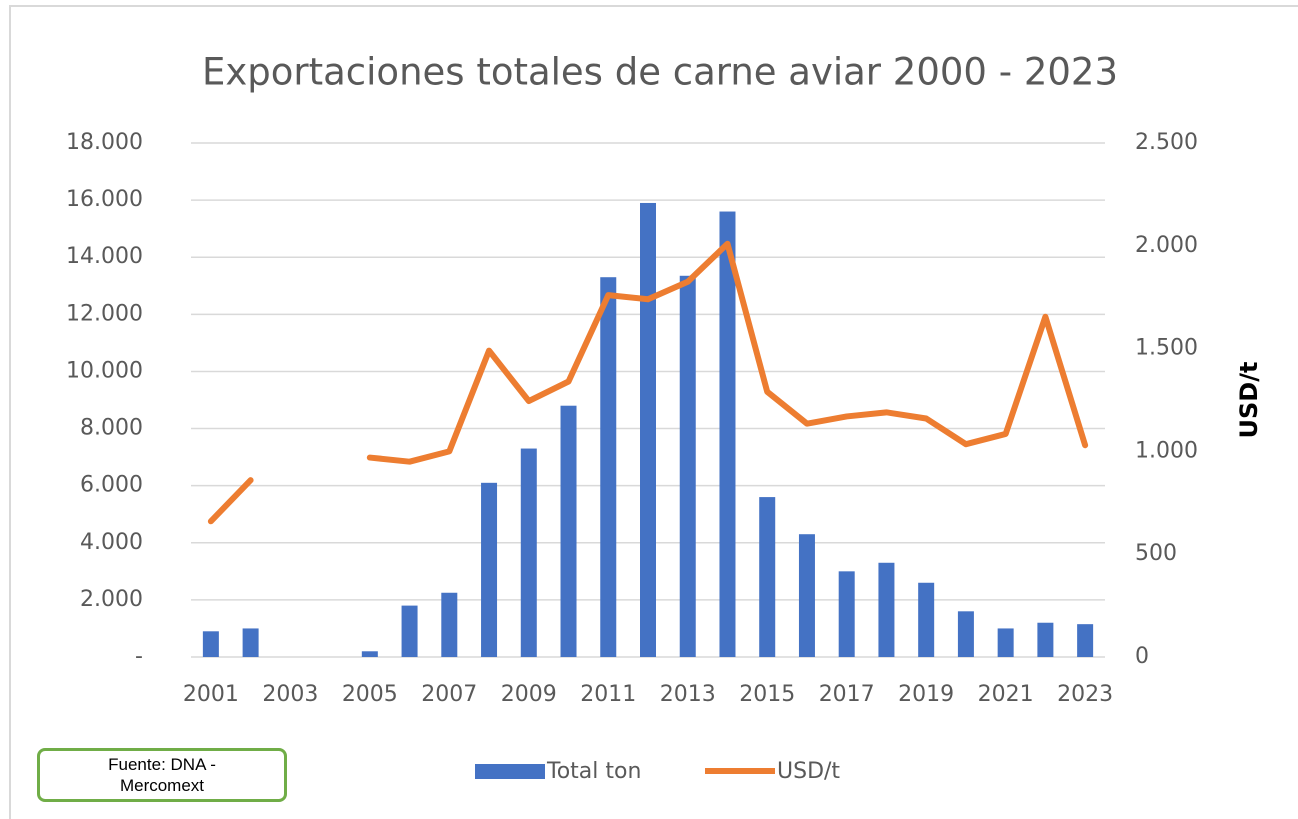 This screenshot has width=1298, height=819. I want to click on x-tick-label: 2011, so click(608, 694).